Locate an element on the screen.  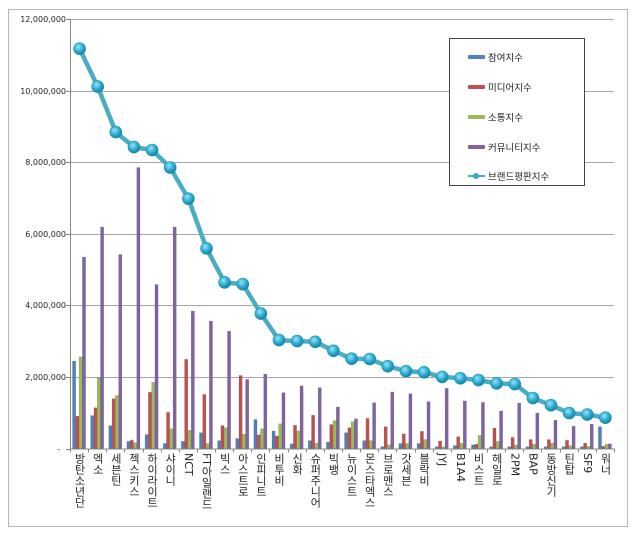
x-tick-label: 블락비 is located at coordinates (424, 469).